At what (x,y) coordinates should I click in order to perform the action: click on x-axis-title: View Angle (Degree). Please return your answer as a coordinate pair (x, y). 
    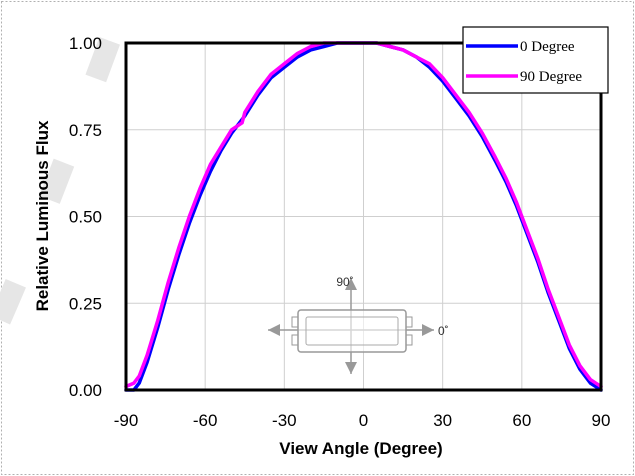
    Looking at the image, I should click on (360, 448).